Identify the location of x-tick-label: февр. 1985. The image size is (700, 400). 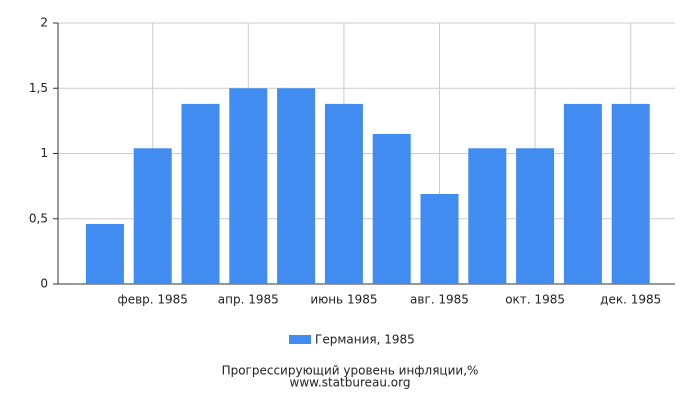
(152, 300).